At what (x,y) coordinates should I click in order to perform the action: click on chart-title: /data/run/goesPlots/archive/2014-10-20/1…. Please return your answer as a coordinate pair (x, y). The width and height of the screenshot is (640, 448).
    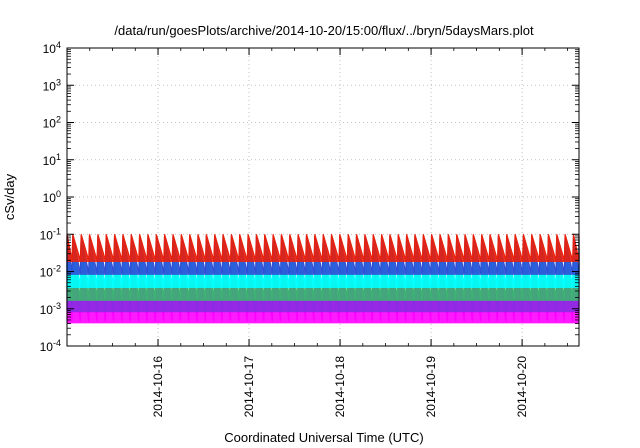
    Looking at the image, I should click on (324, 30).